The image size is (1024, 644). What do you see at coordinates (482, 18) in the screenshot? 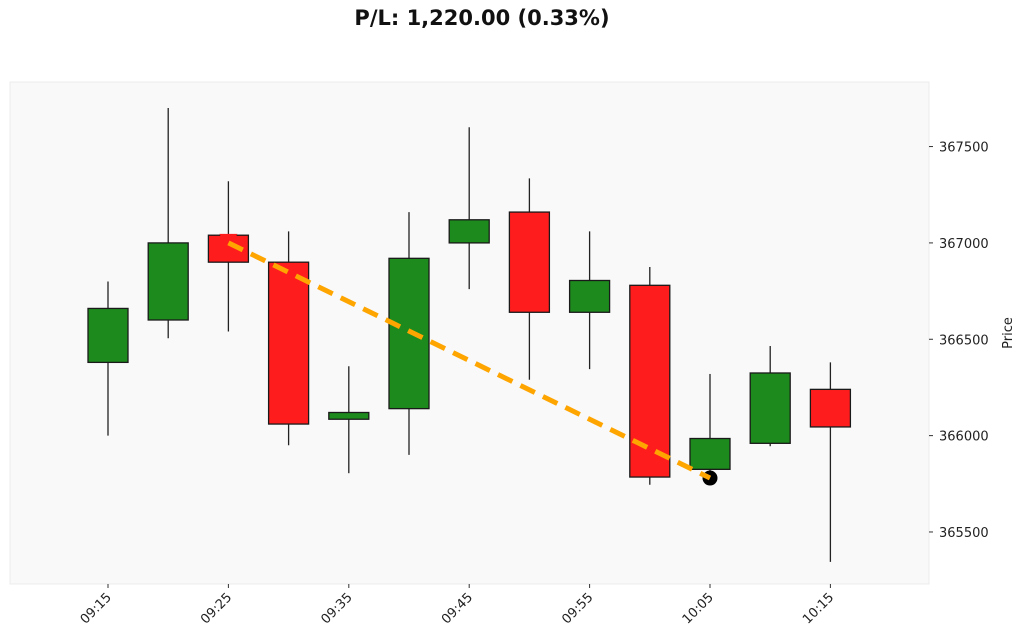
I see `chart-title: P/L: 1,220.00 (0.33%)` at bounding box center [482, 18].